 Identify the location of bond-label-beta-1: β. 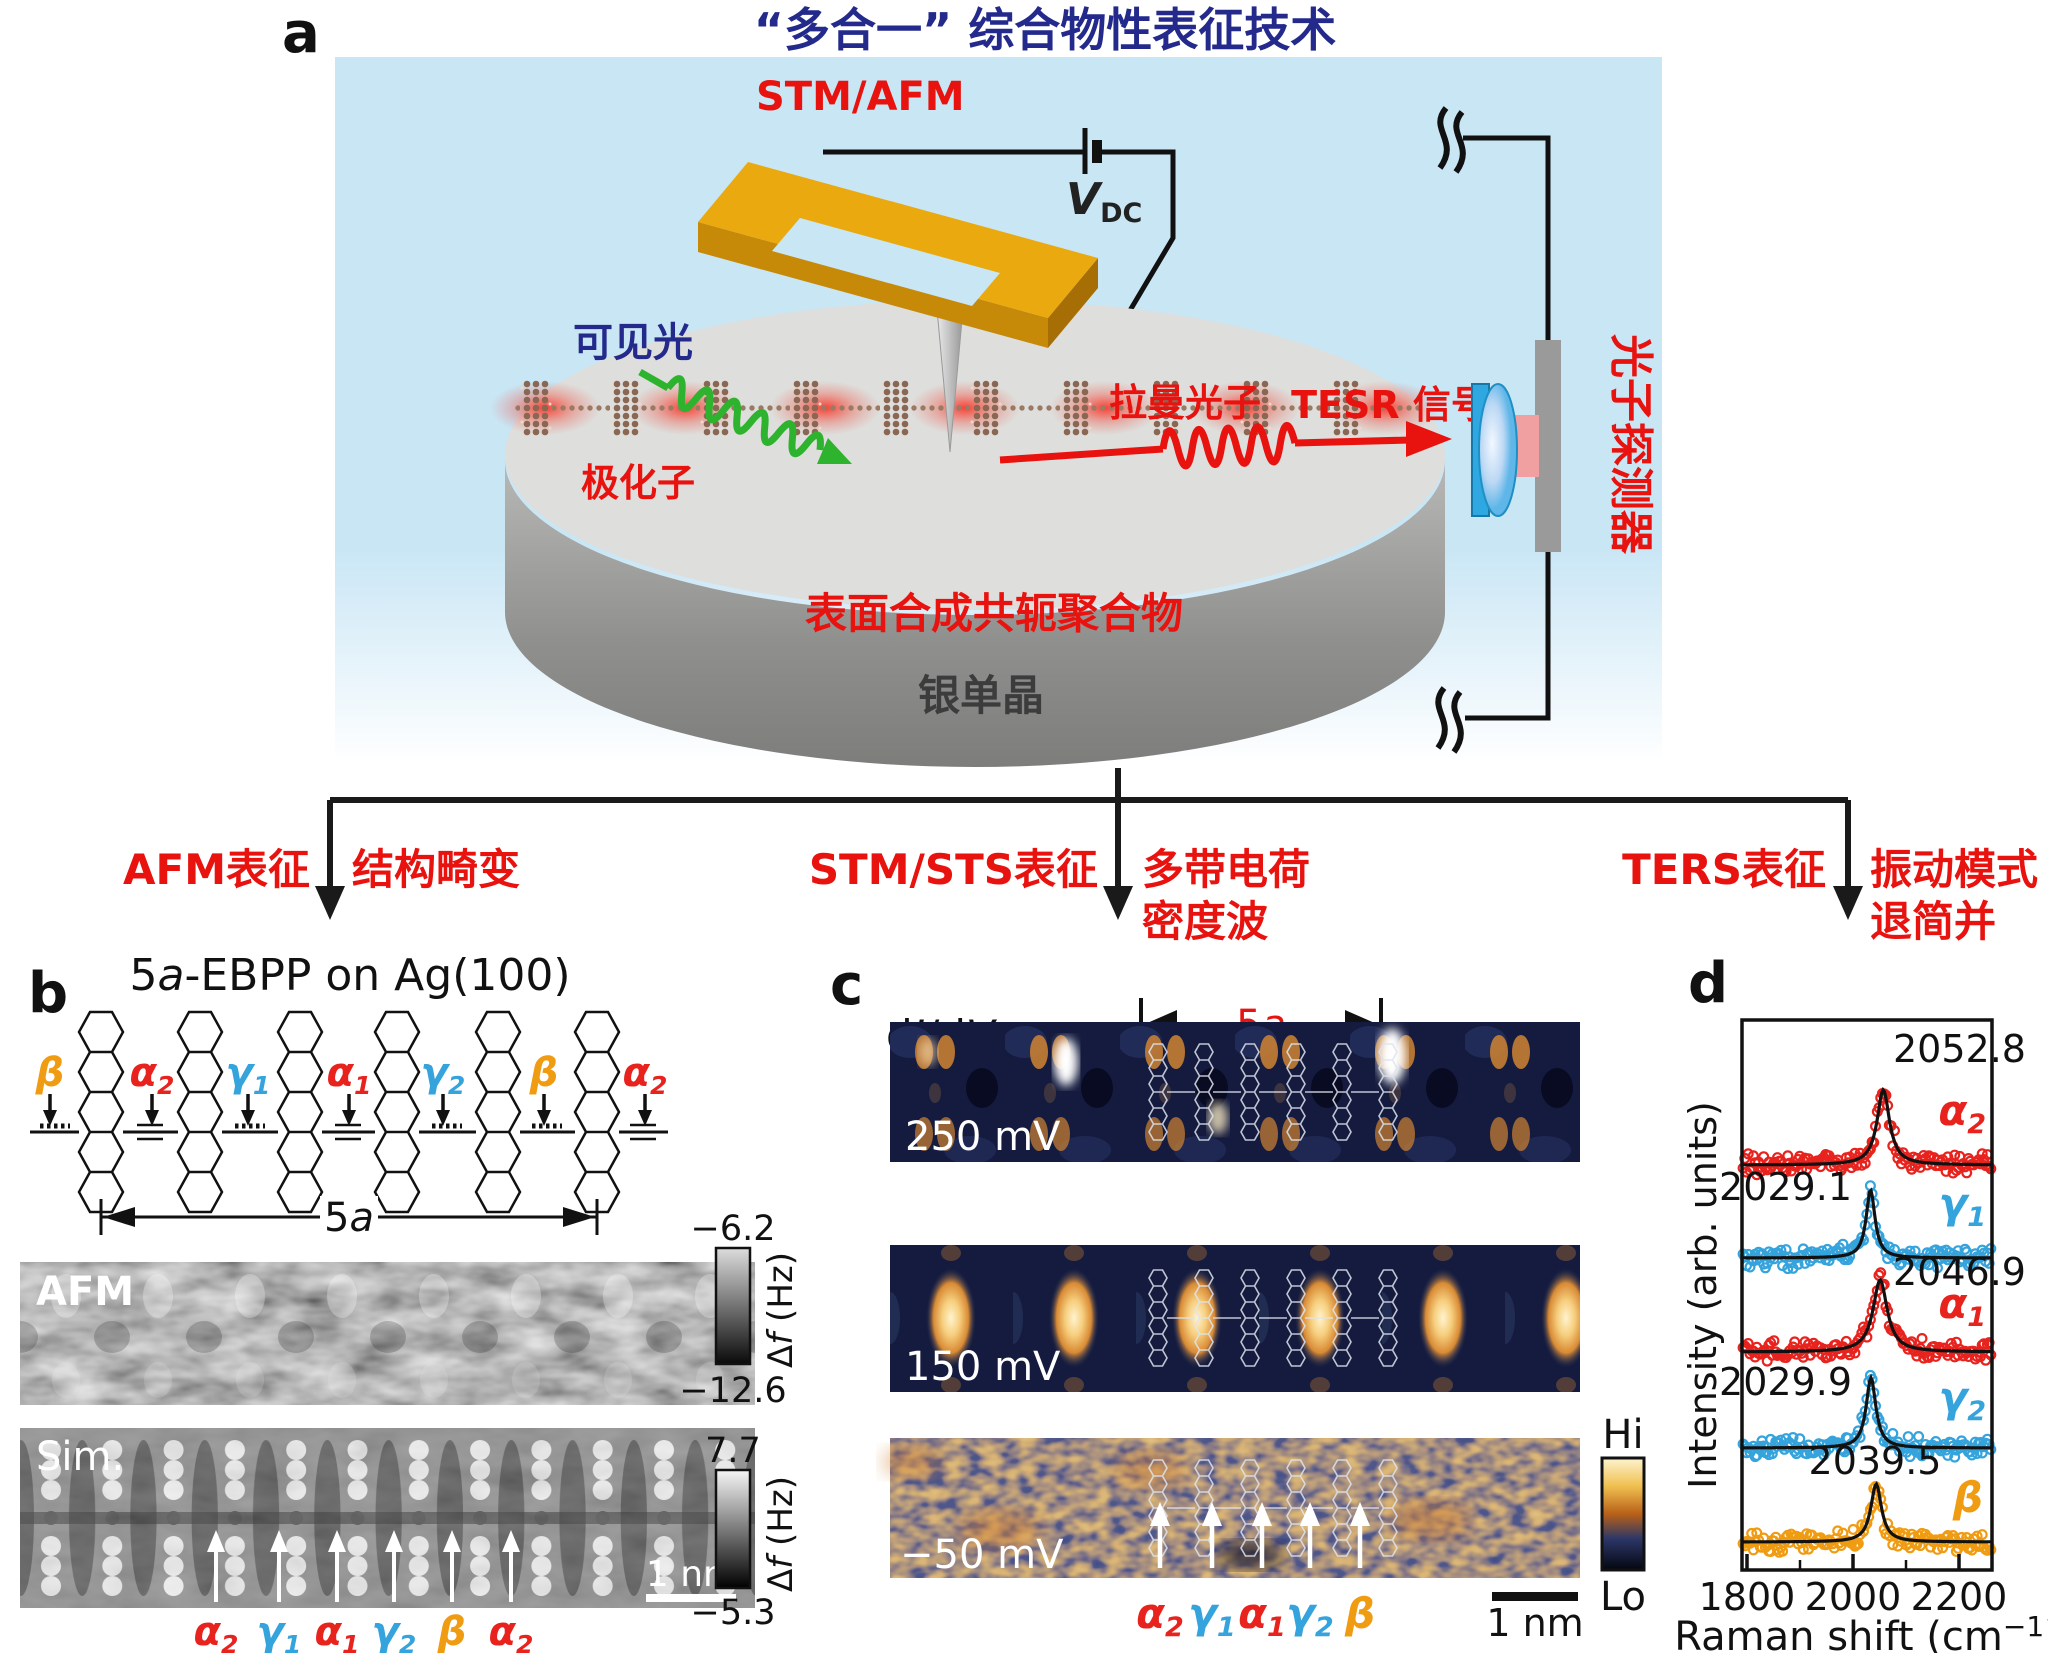
(50, 1073).